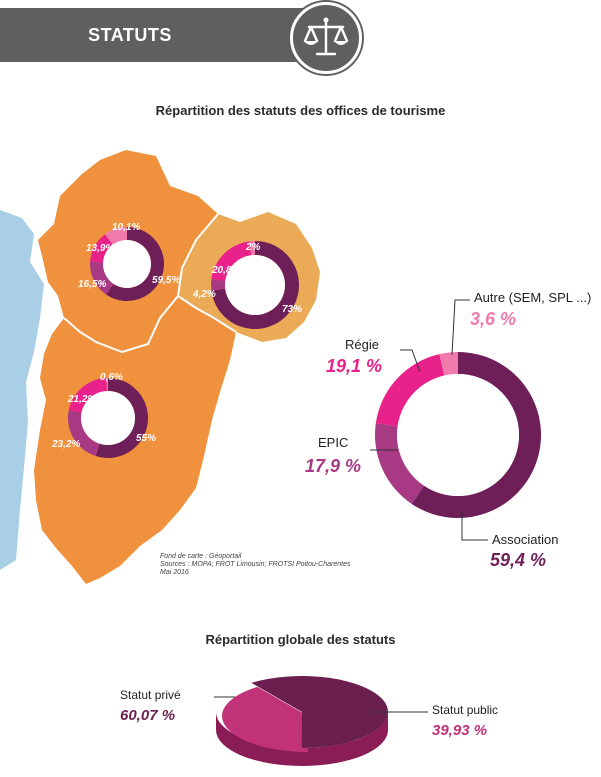 The width and height of the screenshot is (601, 777). What do you see at coordinates (111, 377) in the screenshot?
I see `donut-value-label: 0,6%` at bounding box center [111, 377].